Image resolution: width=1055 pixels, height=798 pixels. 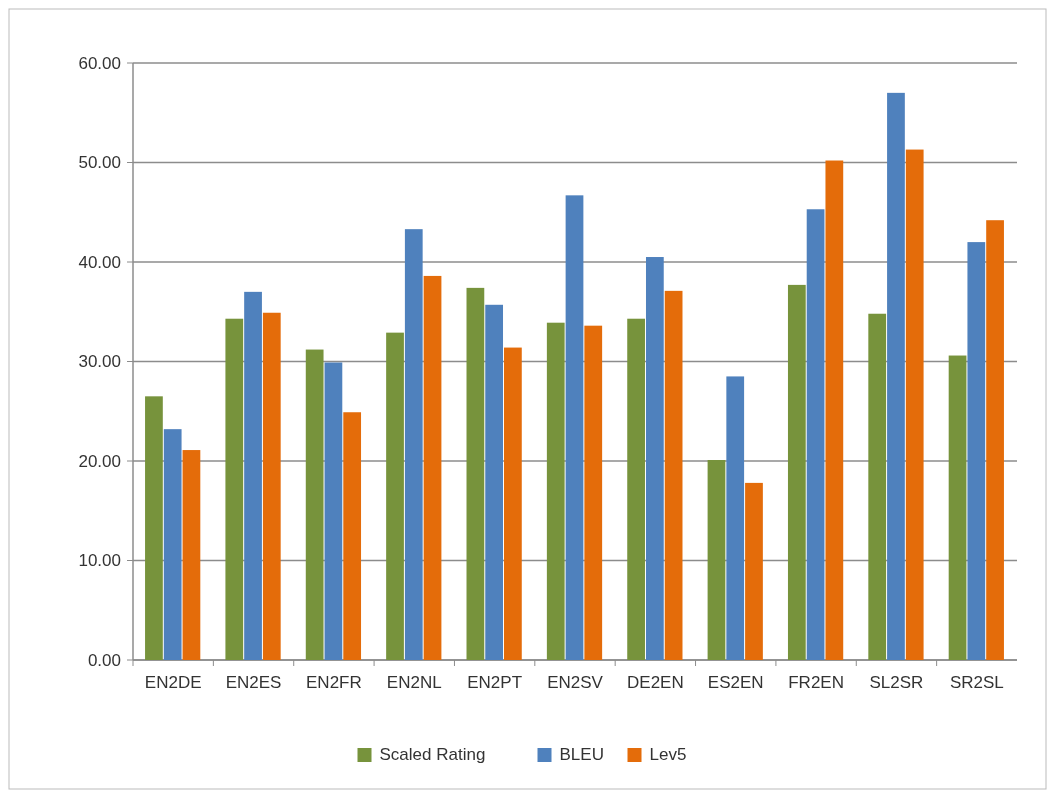 What do you see at coordinates (99, 461) in the screenshot?
I see `y-tick-label: 20.00` at bounding box center [99, 461].